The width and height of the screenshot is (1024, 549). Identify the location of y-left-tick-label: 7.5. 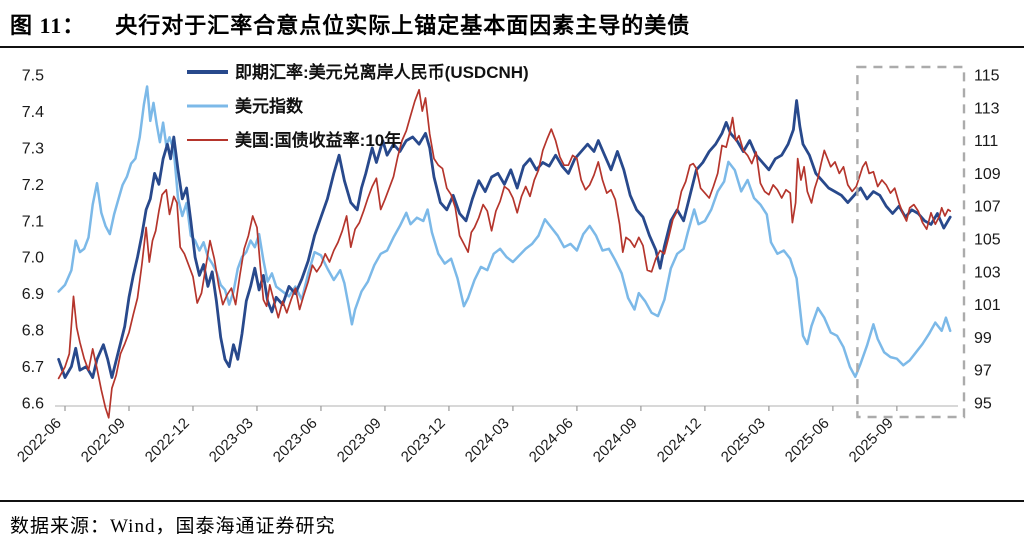
(33, 76).